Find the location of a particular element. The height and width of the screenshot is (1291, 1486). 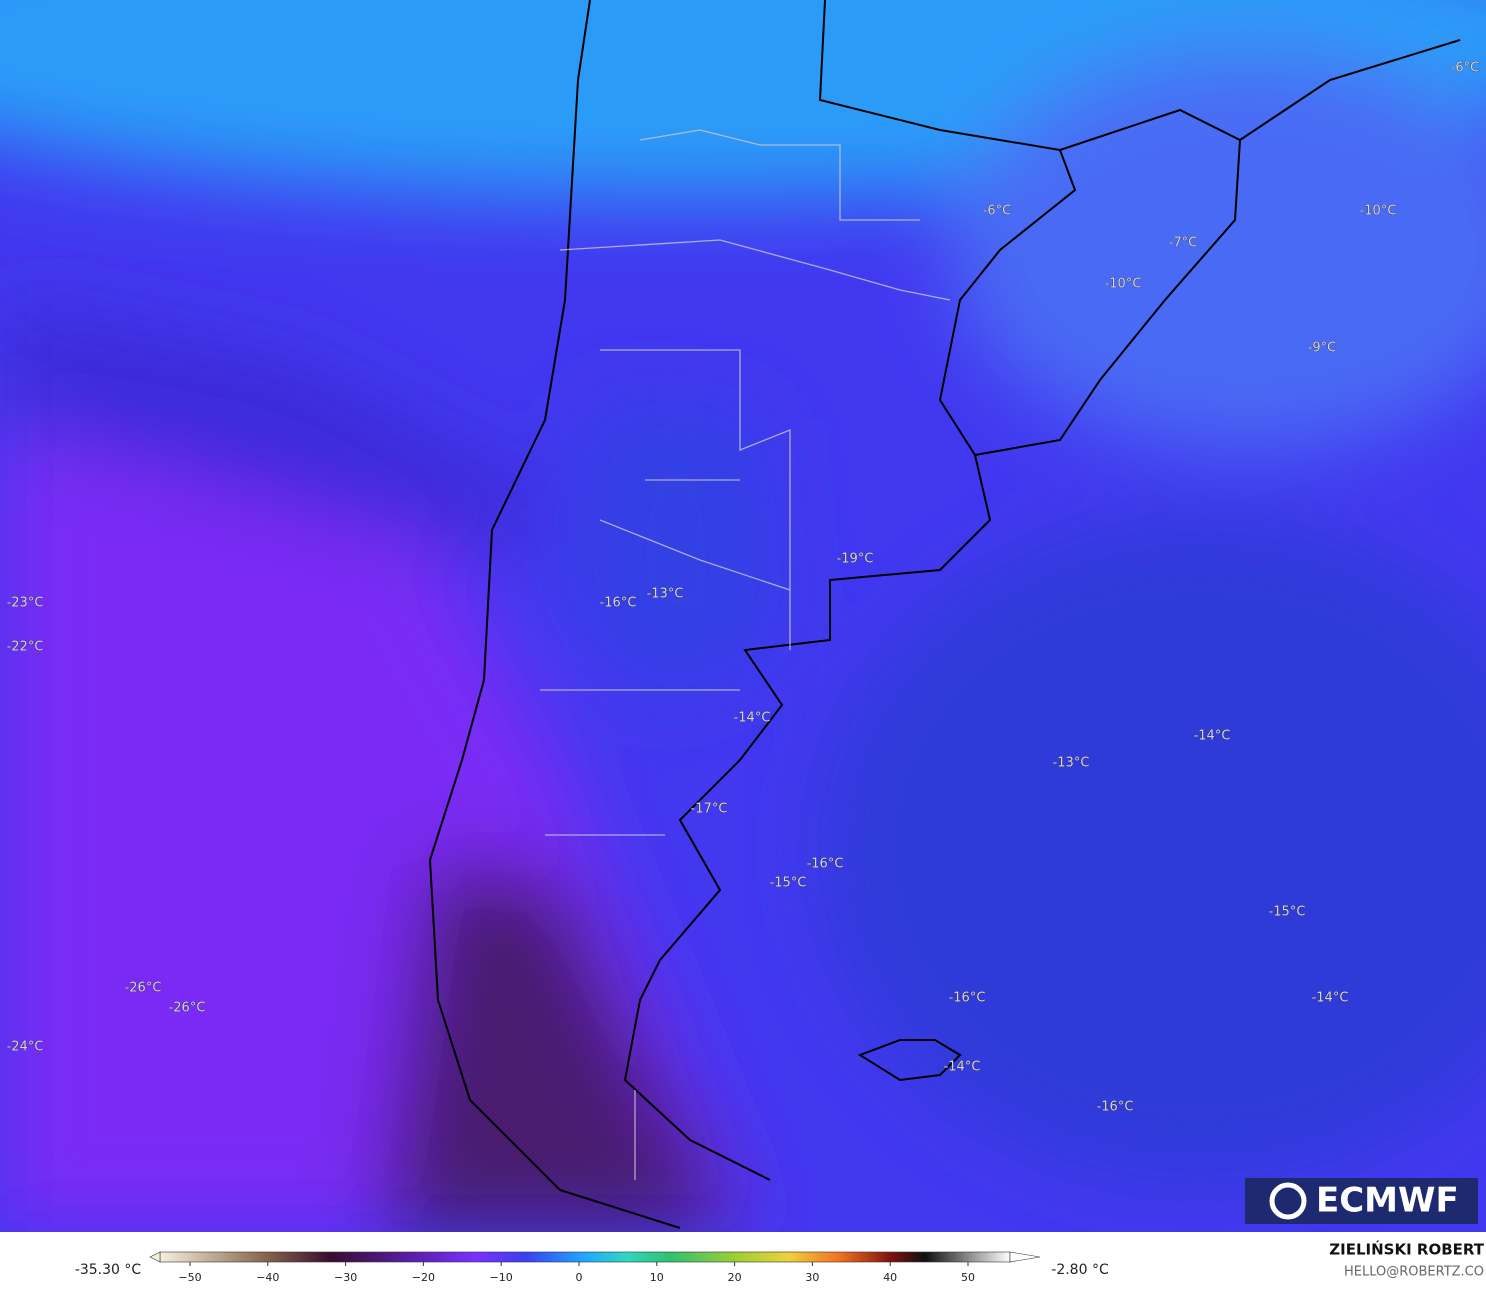

logo: ECMWF is located at coordinates (1361, 1201).